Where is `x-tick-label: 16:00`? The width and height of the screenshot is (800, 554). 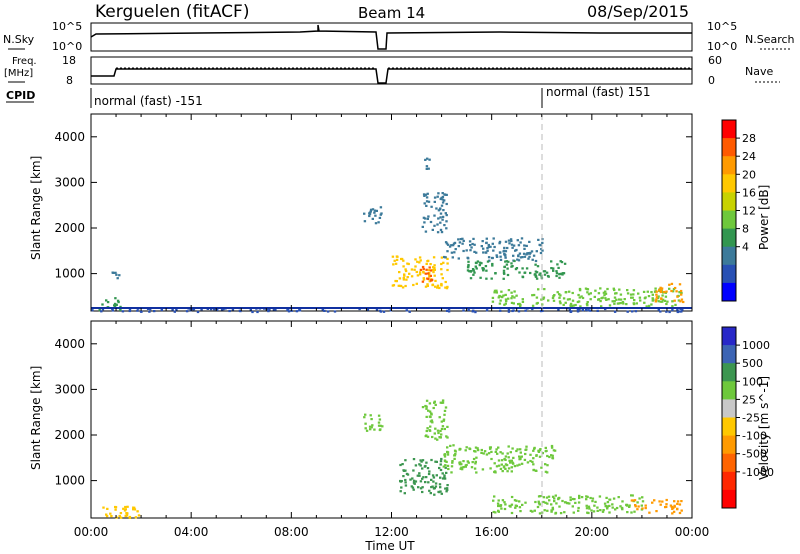 x-tick-label: 16:00 is located at coordinates (491, 532).